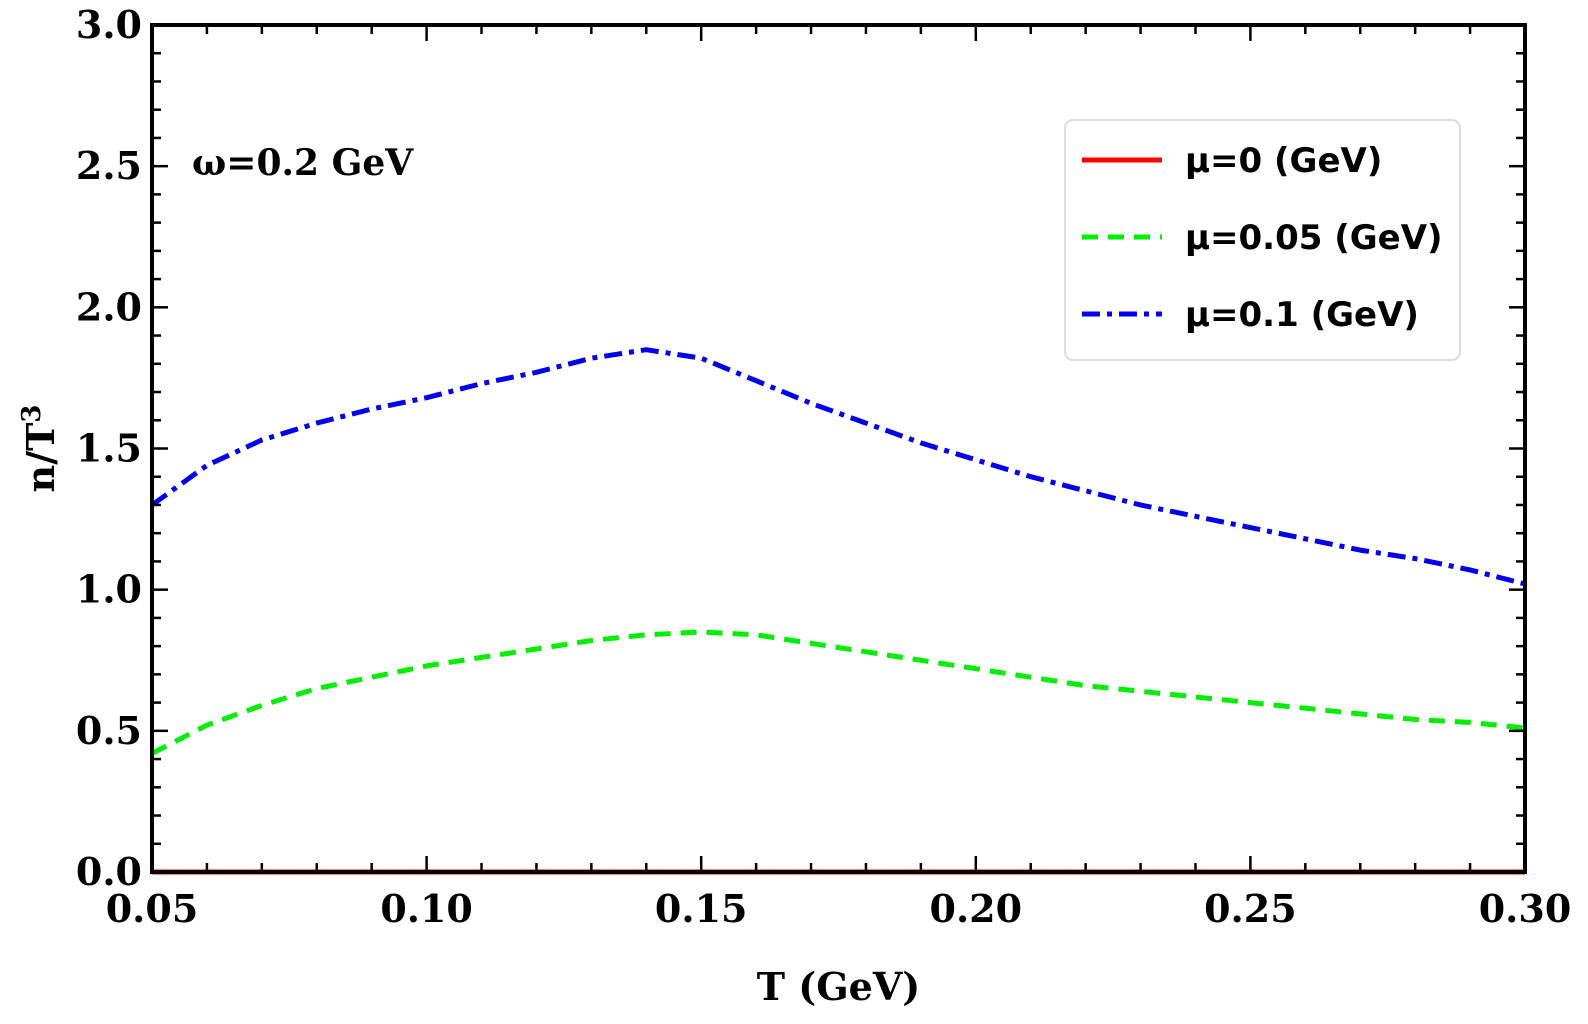 This screenshot has width=1588, height=1024. Describe the element at coordinates (109, 871) in the screenshot. I see `y-tick-label: 0.0` at that location.